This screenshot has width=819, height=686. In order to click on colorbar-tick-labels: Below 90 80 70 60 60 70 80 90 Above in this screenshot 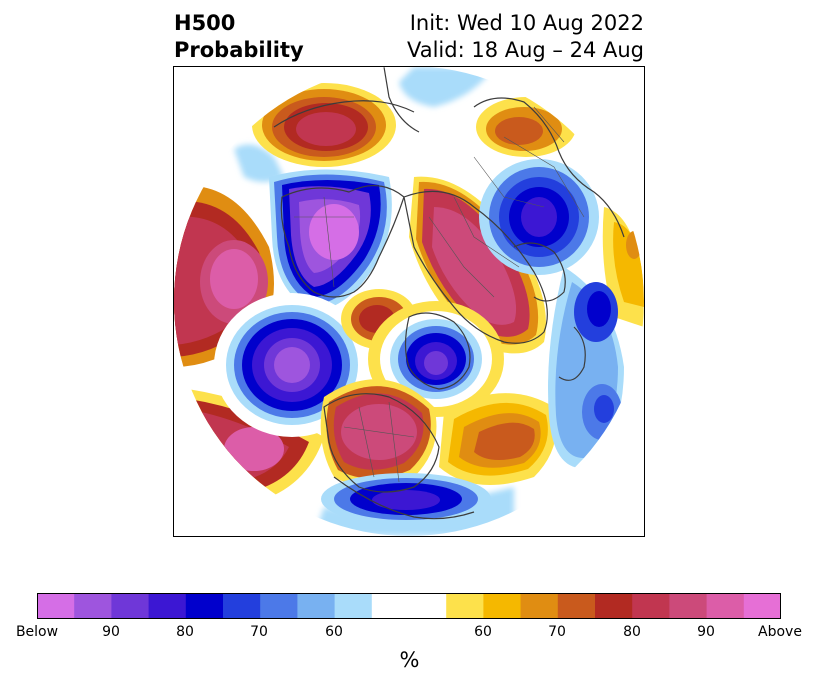, I will do `click(409, 634)`.